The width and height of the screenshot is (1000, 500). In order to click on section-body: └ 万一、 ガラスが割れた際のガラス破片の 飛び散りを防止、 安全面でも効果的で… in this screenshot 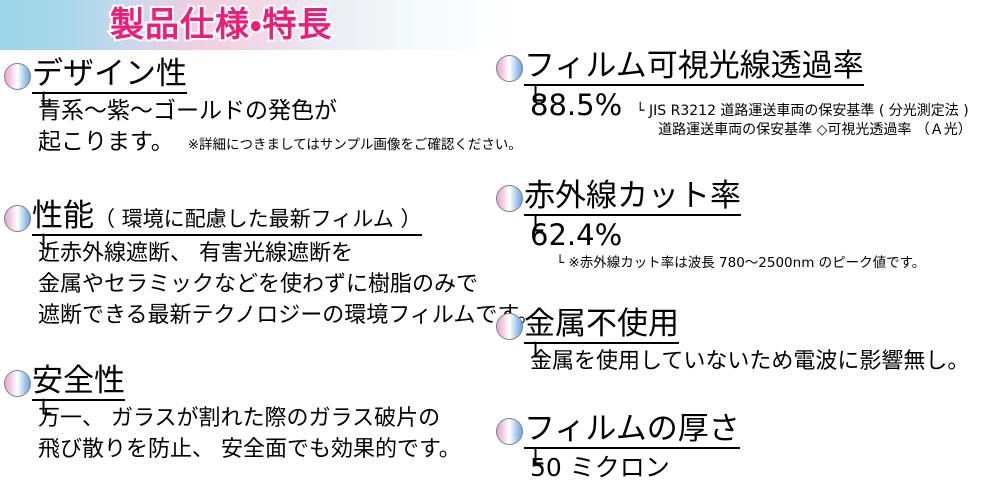, I will do `click(232, 432)`.